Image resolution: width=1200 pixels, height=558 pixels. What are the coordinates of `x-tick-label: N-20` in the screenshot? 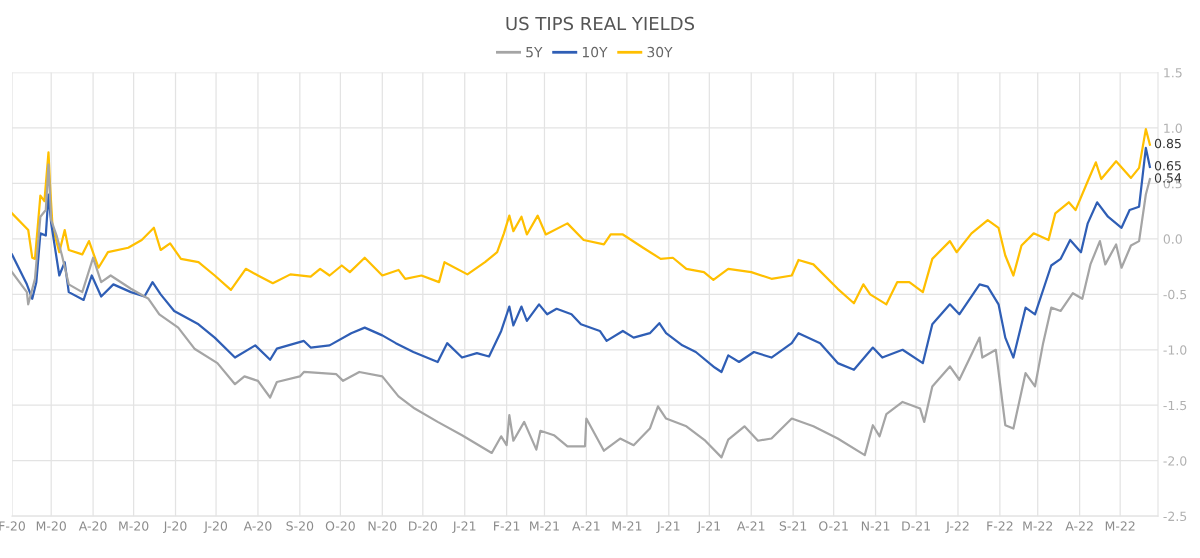 It's located at (382, 526).